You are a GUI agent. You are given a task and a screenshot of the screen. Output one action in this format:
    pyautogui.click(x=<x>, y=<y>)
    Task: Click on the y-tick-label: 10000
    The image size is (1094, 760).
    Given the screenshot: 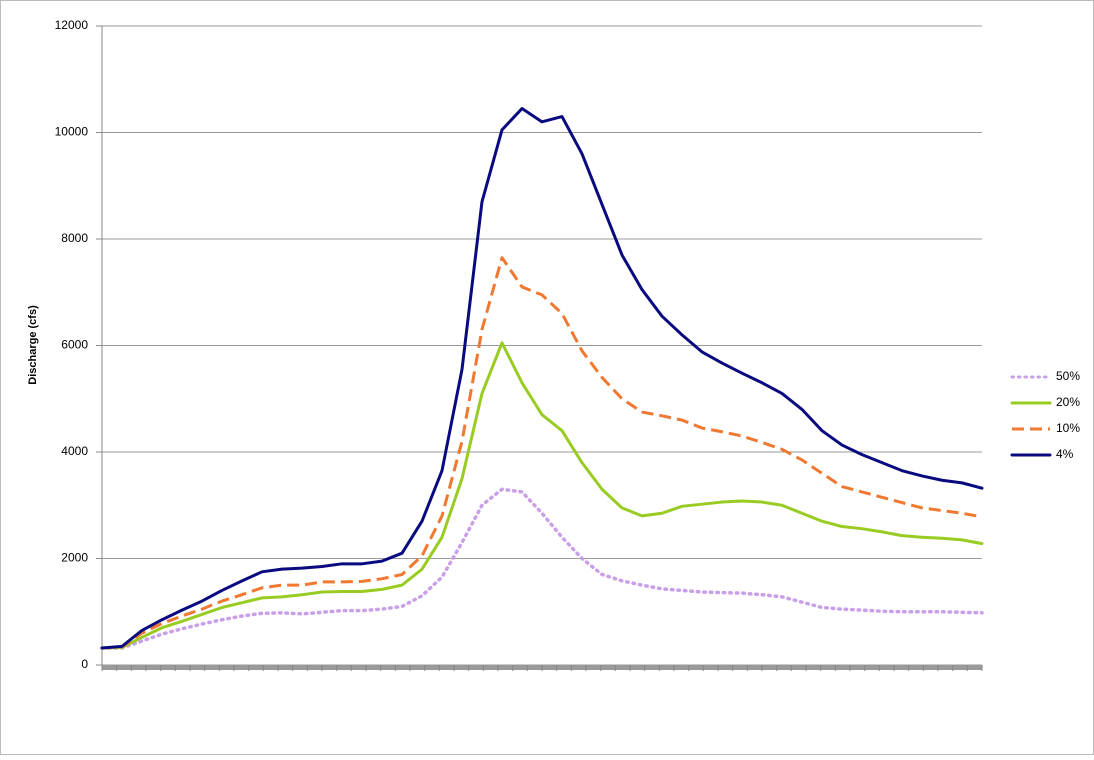 What is the action you would take?
    pyautogui.click(x=72, y=132)
    